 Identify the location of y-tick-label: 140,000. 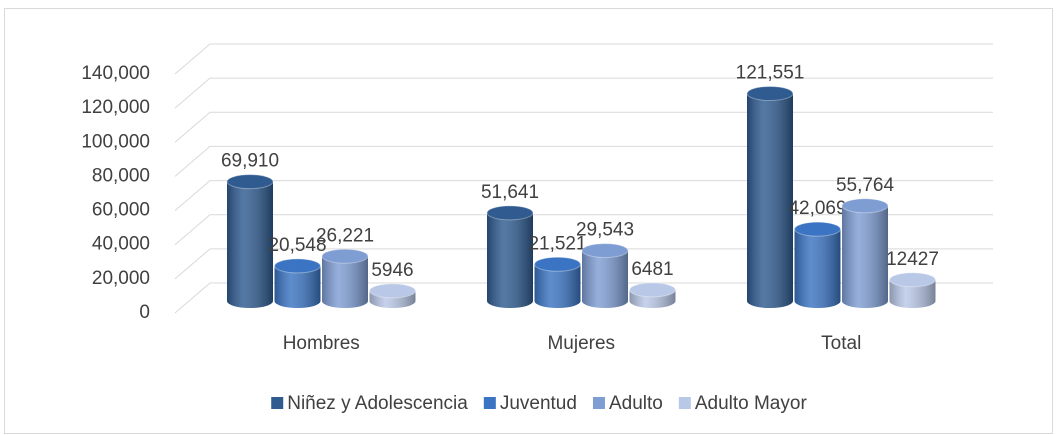
(115, 73).